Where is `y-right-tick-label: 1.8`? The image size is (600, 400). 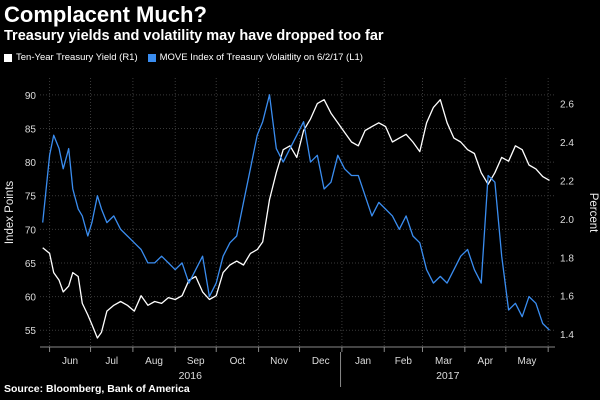
y-right-tick-label: 1.8 is located at coordinates (567, 258).